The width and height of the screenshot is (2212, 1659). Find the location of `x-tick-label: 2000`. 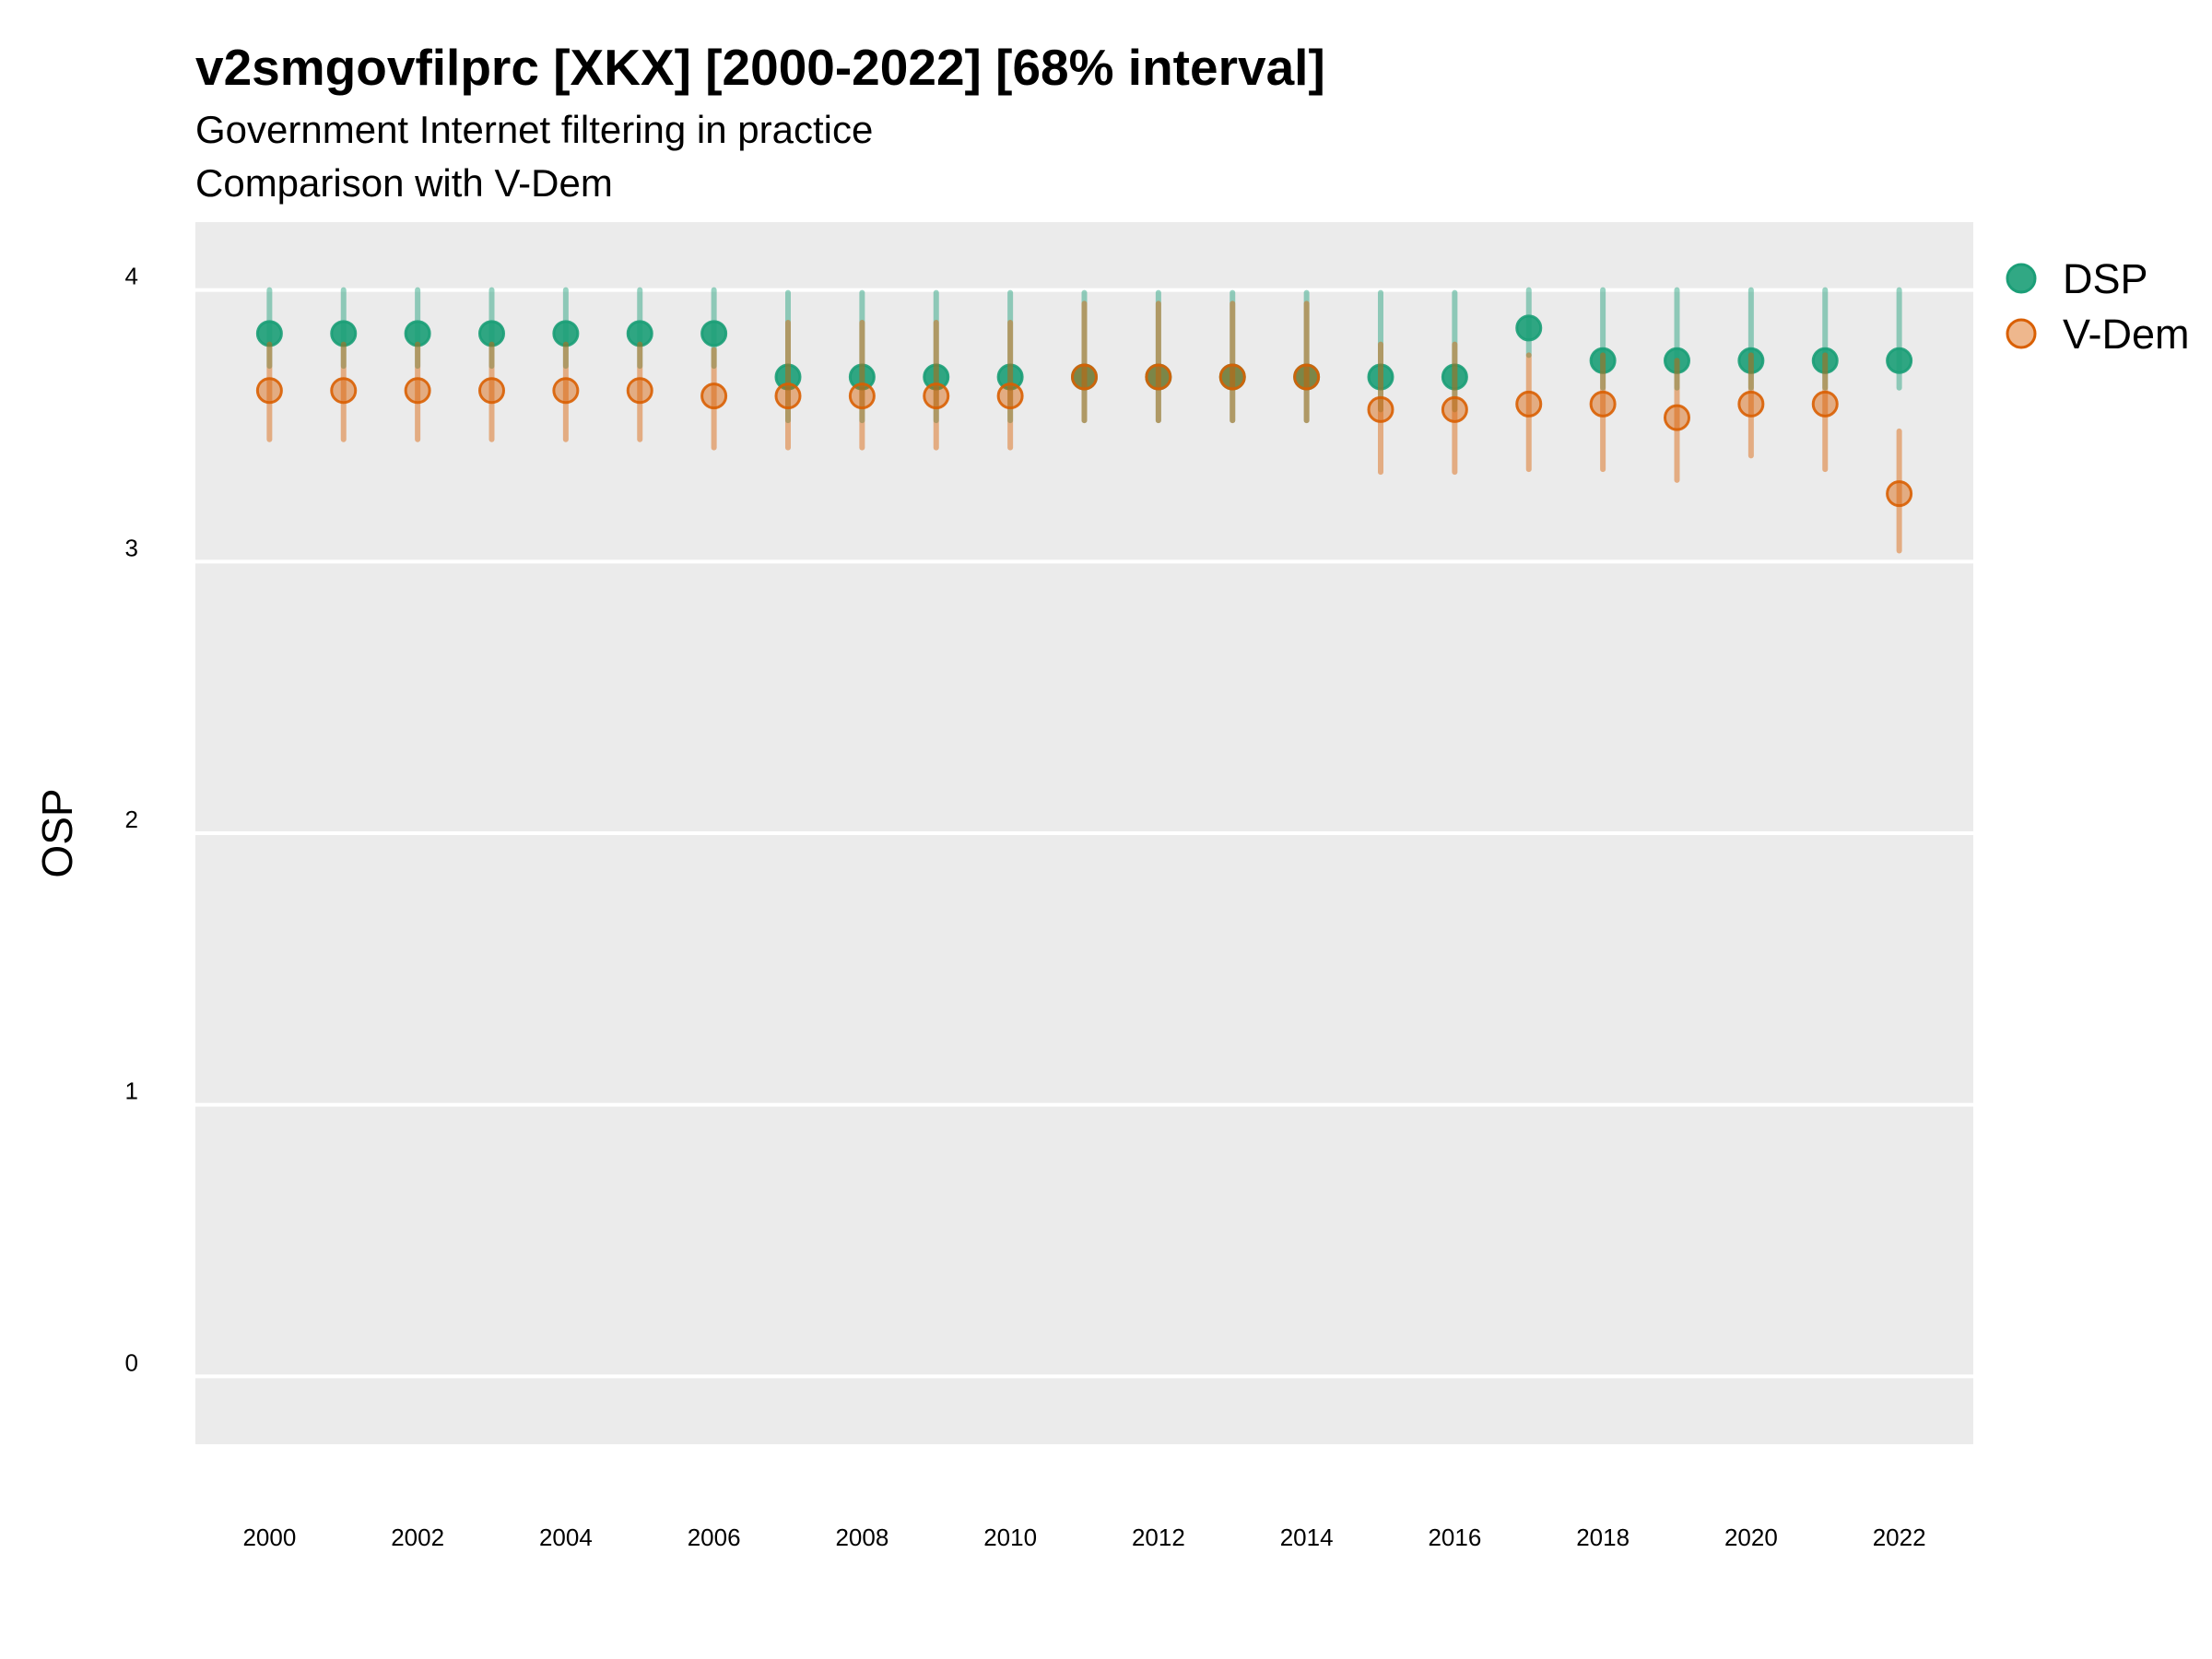

x-tick-label: 2000 is located at coordinates (269, 1537).